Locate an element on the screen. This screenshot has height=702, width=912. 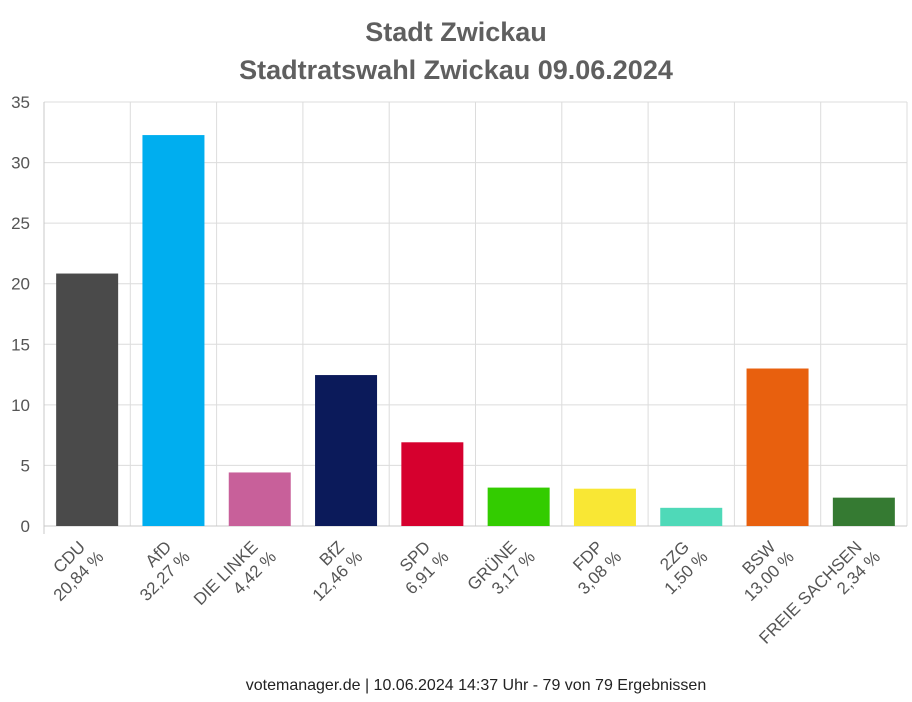
y-tick-label: 25 is located at coordinates (20, 223).